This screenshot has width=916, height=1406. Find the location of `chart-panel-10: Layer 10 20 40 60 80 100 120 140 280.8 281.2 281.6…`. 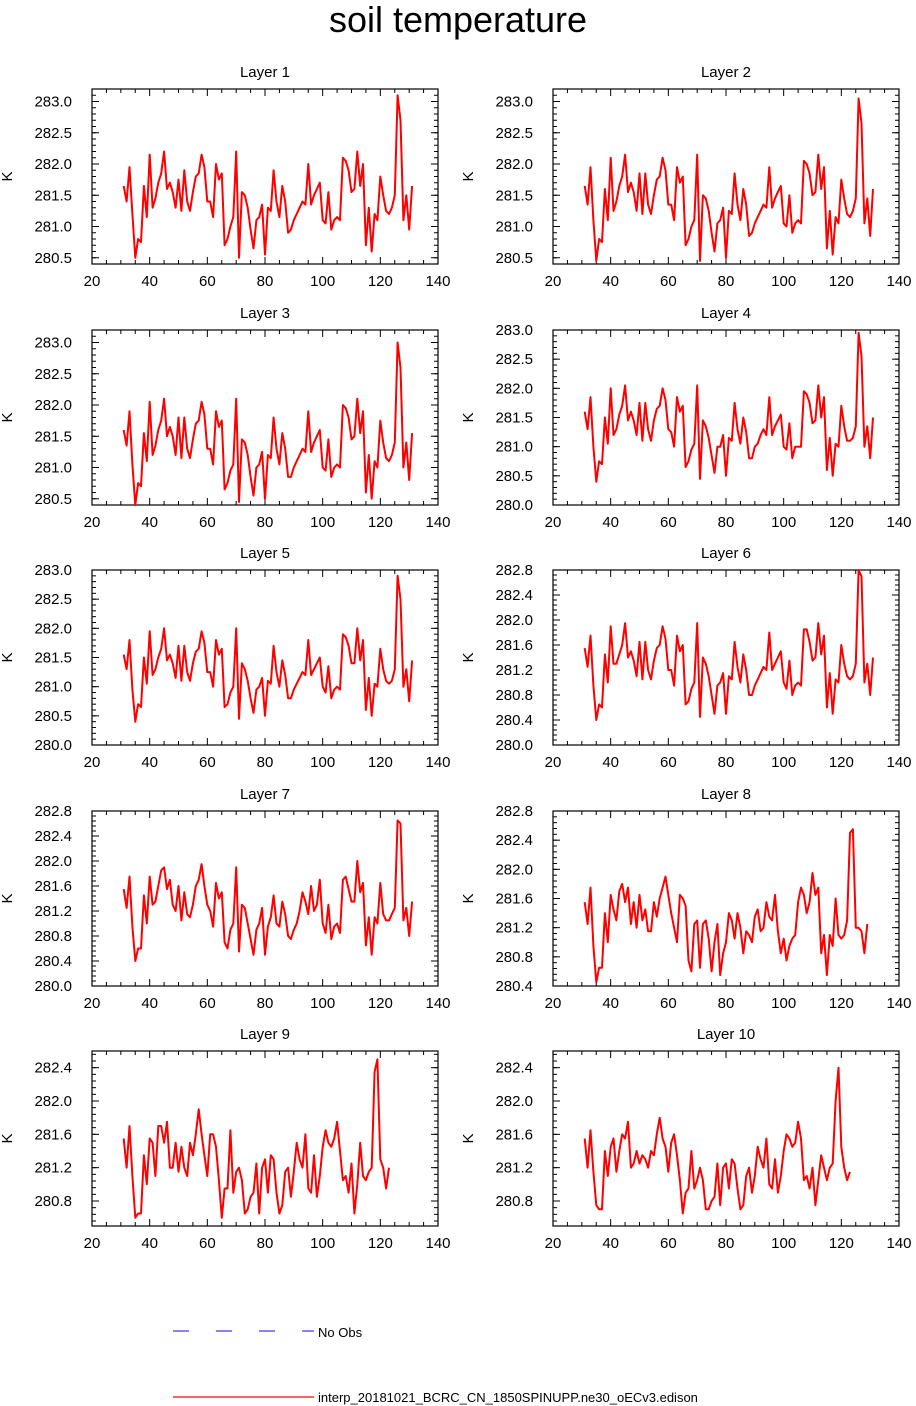

chart-panel-10: Layer 10 20 40 60 80 100 120 140 280.8 281.2 281.6… is located at coordinates (686, 1139).